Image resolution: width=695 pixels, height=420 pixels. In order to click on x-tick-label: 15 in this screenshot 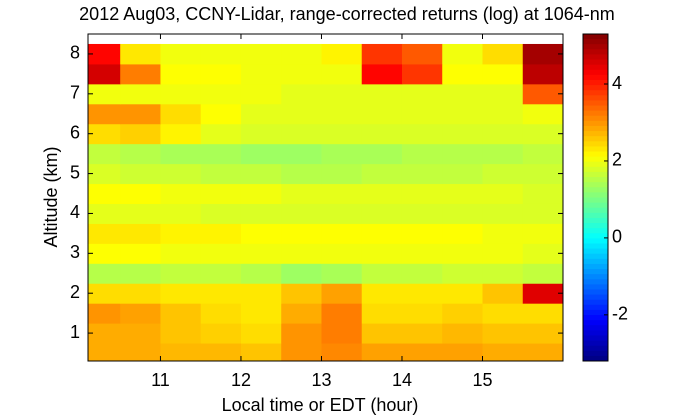, I will do `click(482, 380)`.